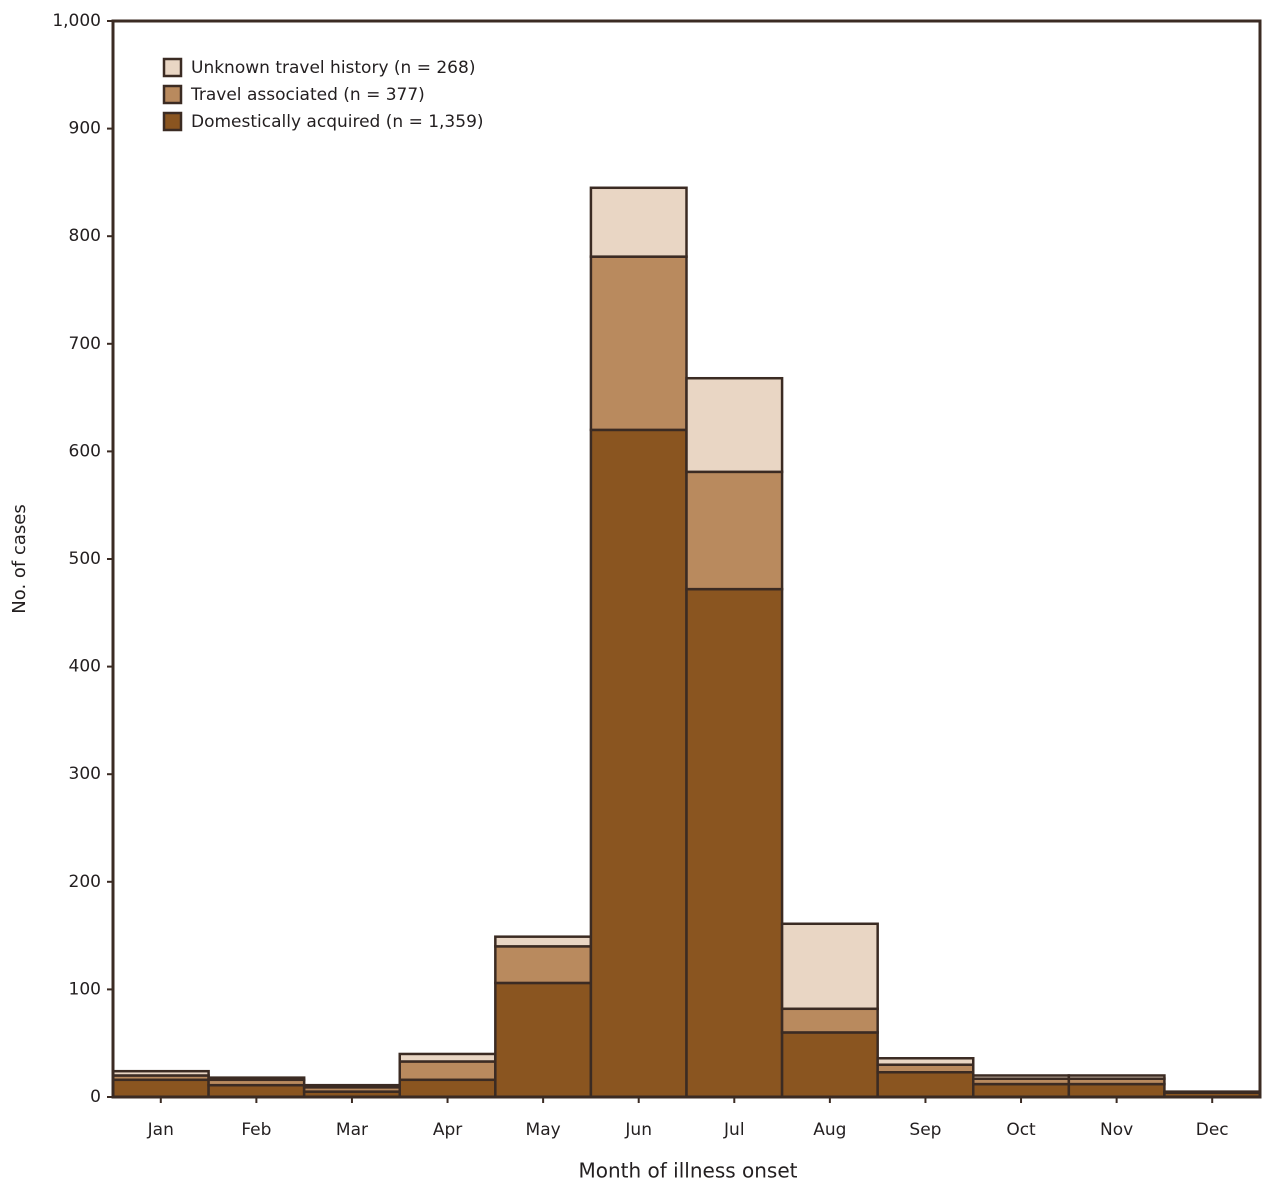 The image size is (1282, 1200). I want to click on y-tick-label: 800, so click(85, 236).